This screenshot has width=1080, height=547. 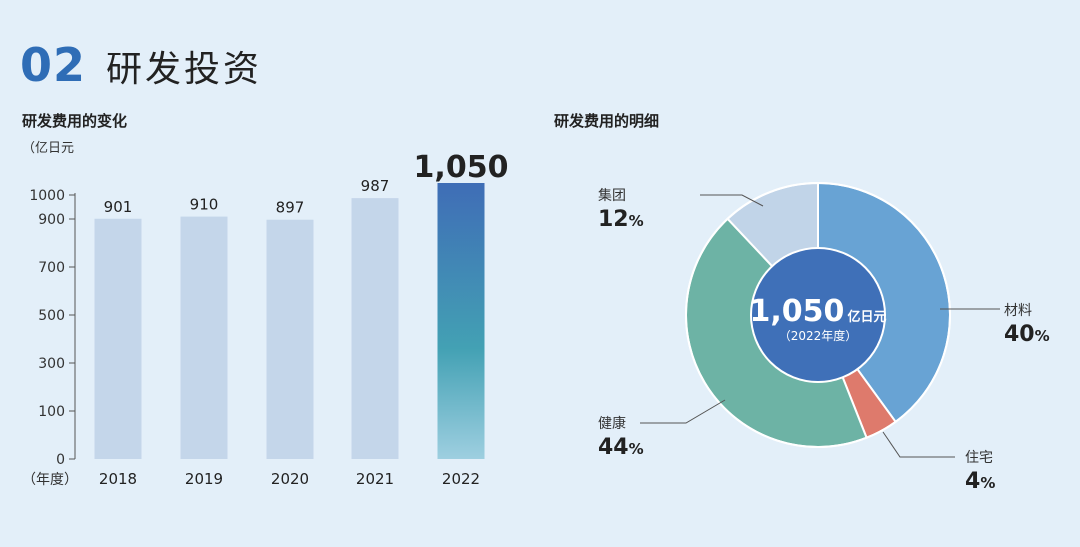 What do you see at coordinates (53, 65) in the screenshot?
I see `section-number: 02` at bounding box center [53, 65].